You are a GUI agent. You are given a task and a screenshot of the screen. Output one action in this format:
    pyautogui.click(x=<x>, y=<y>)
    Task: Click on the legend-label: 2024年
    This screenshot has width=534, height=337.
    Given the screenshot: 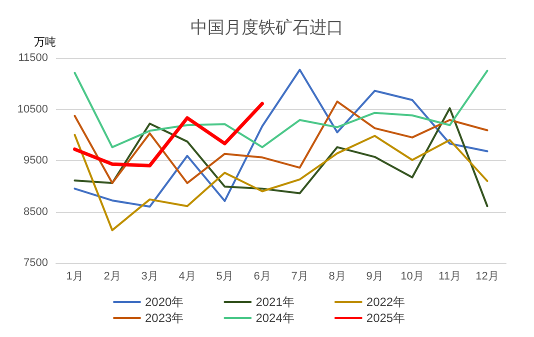 What is the action you would take?
    pyautogui.click(x=275, y=318)
    